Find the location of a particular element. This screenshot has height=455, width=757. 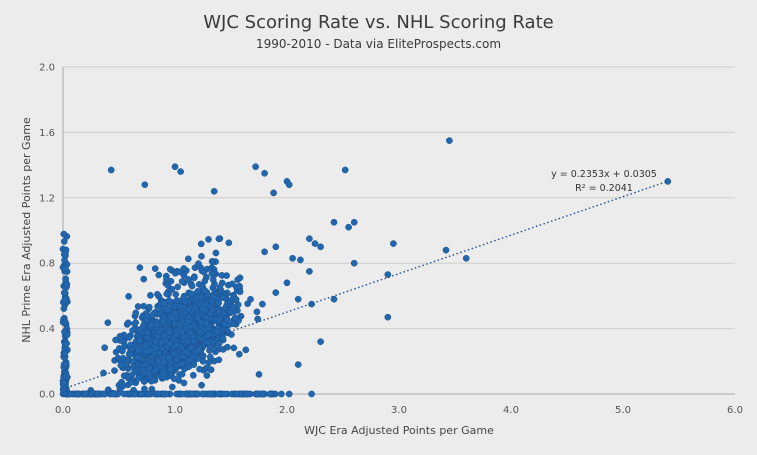

chart-subtitle: 1990-2010 - Data via EliteProspects.com is located at coordinates (378, 44).